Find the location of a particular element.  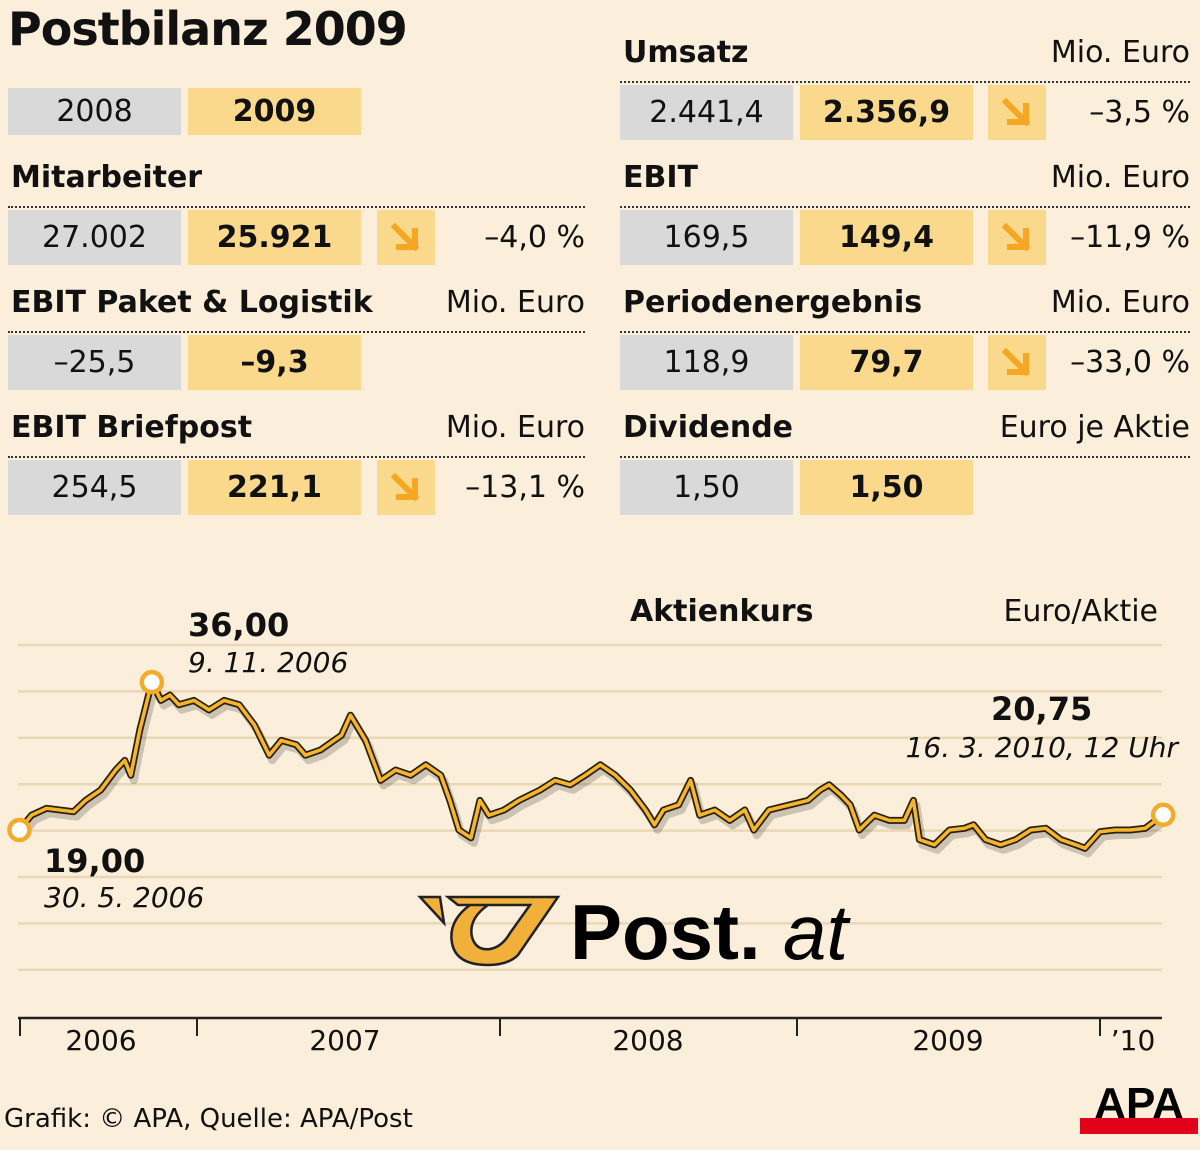

change-percent: –13,1 % is located at coordinates (525, 487).